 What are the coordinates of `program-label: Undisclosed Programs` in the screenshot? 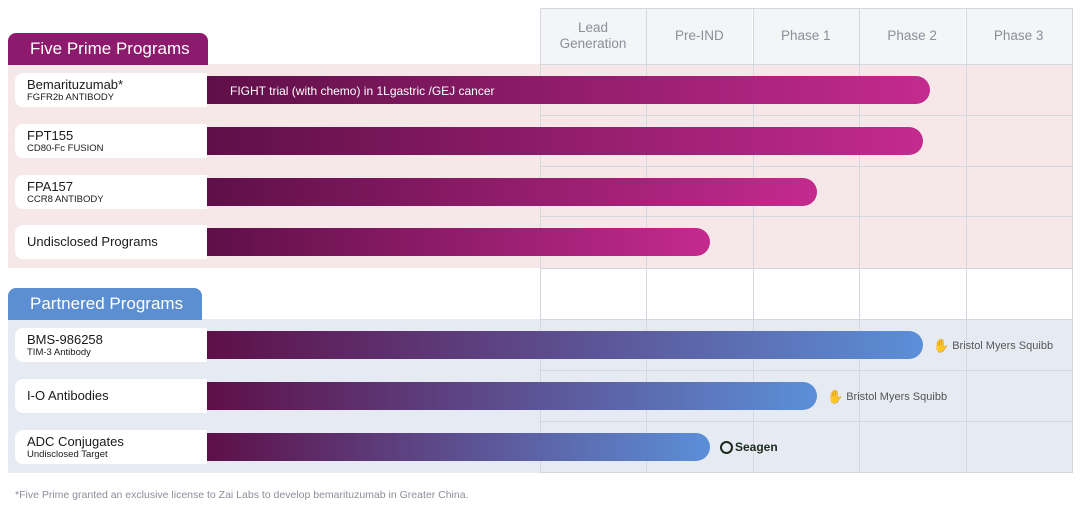 It's located at (111, 242).